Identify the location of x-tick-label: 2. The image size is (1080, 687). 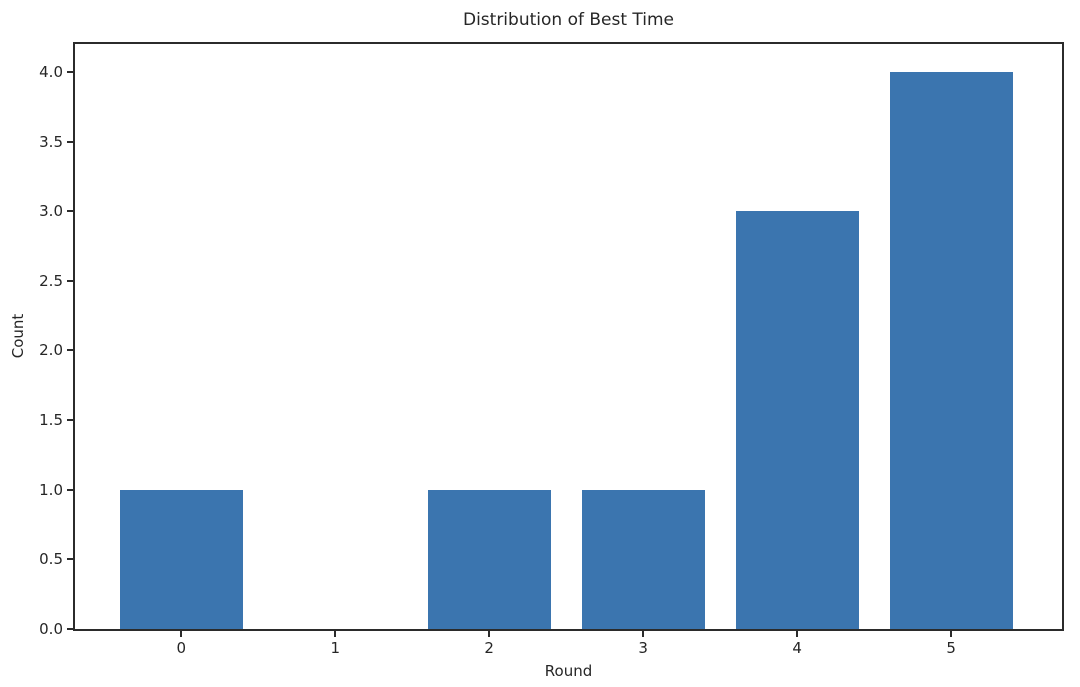
(489, 648).